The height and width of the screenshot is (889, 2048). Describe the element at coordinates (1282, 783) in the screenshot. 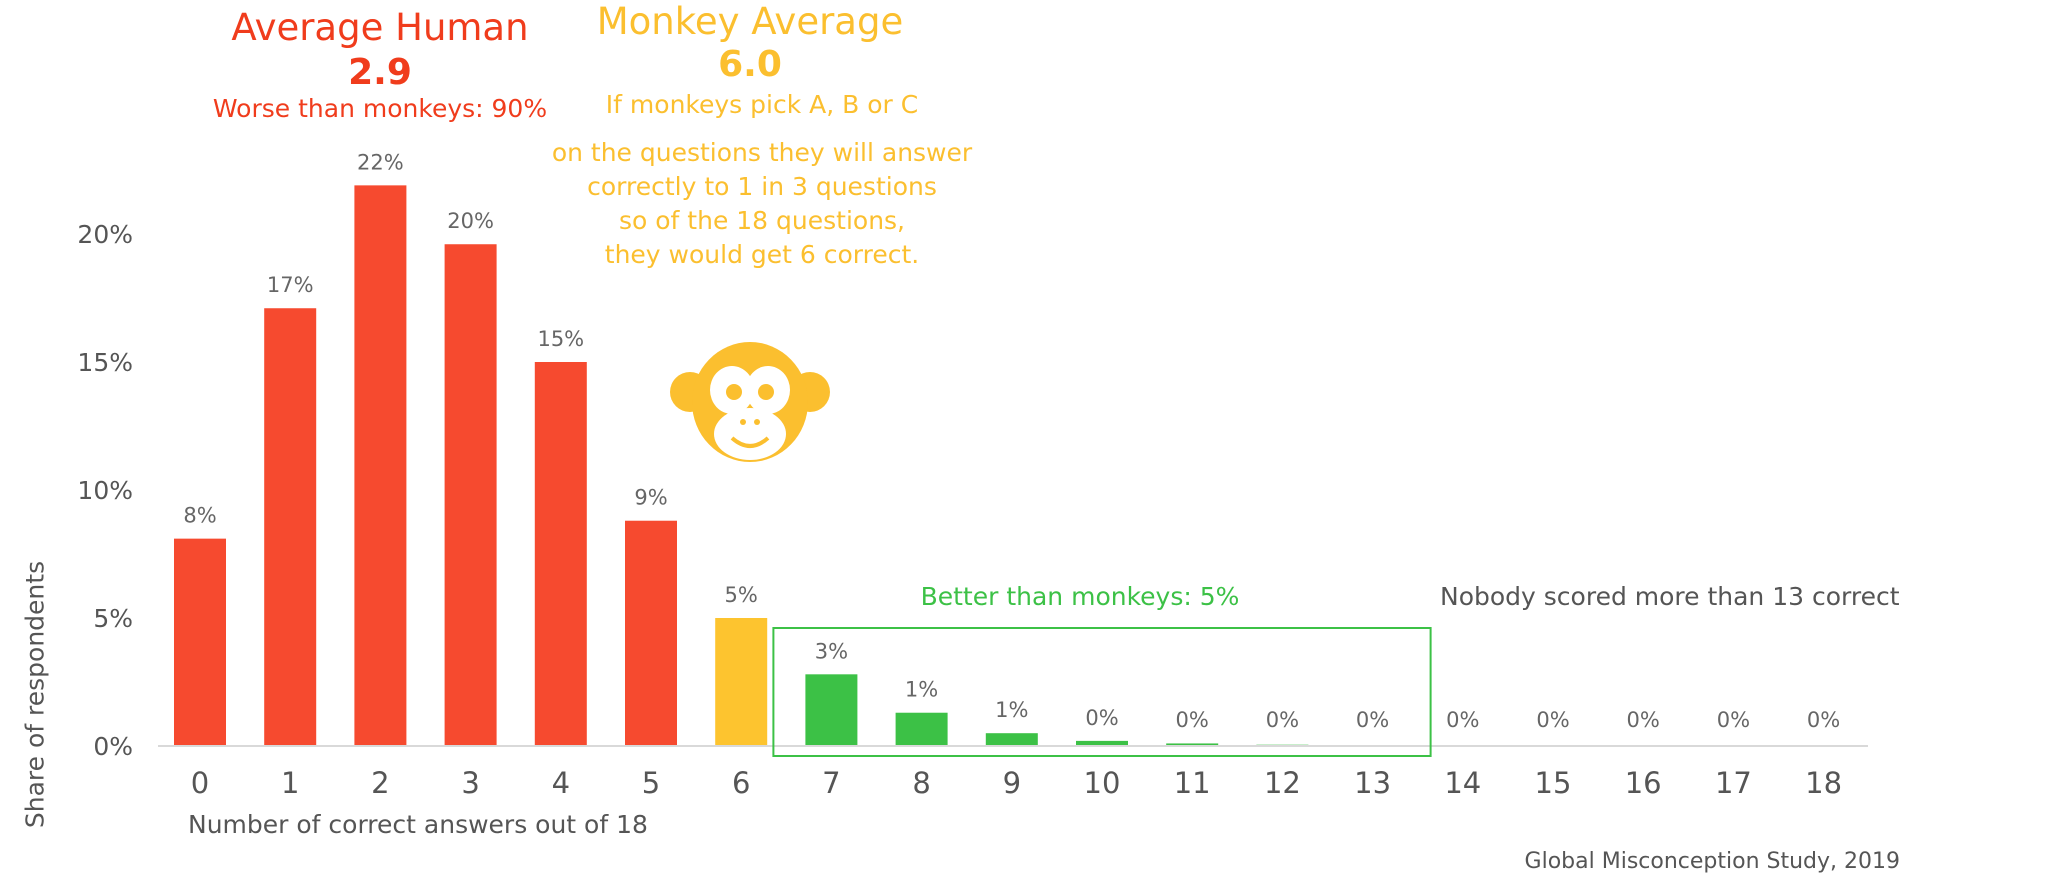

I see `x-tick-12: 12` at that location.